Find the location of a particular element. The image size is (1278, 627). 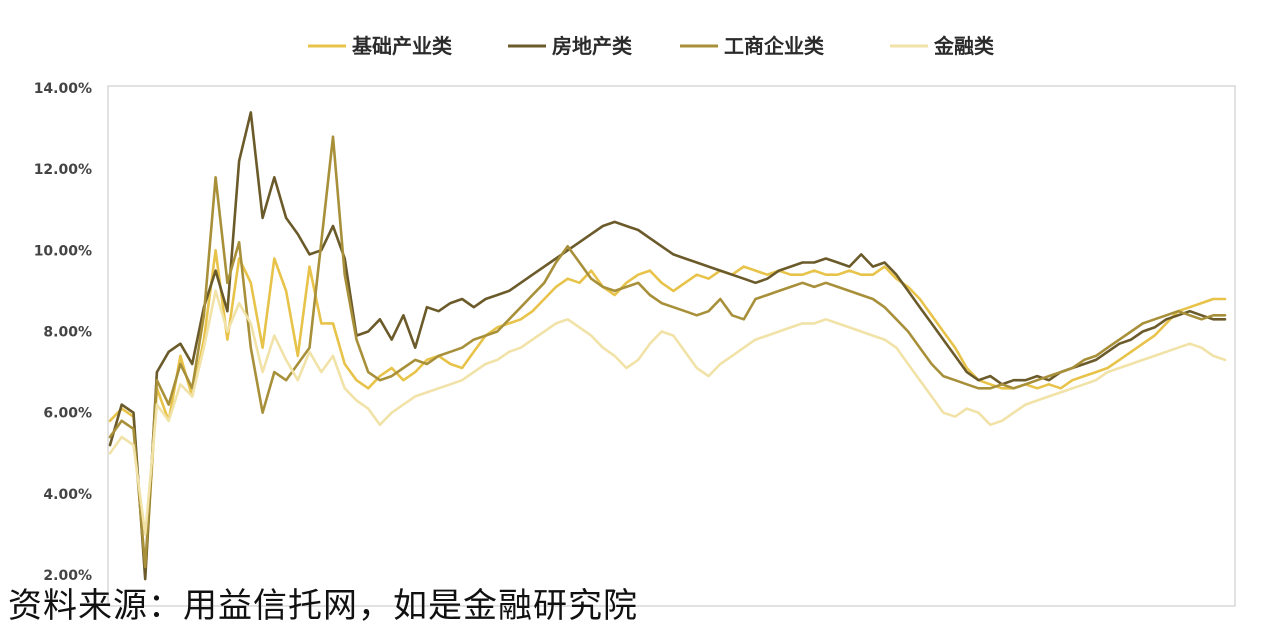

source-caption: 资料来源：用益信托网，如是金融研究院 is located at coordinates (323, 606).